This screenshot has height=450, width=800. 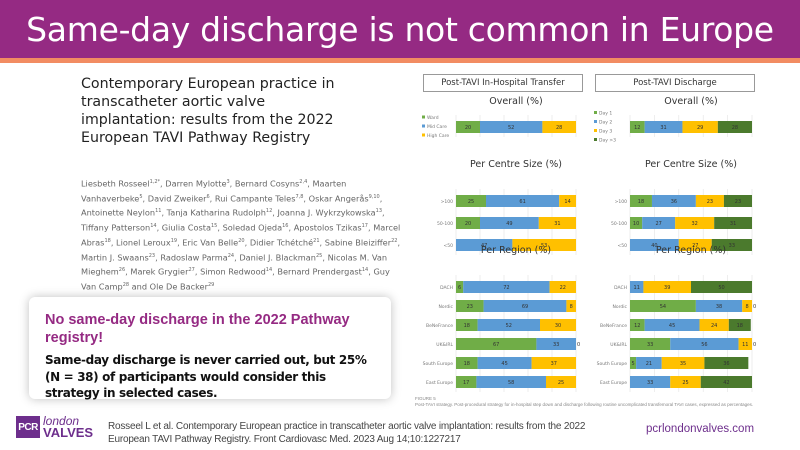 I want to click on data-label: 35, so click(x=683, y=364).